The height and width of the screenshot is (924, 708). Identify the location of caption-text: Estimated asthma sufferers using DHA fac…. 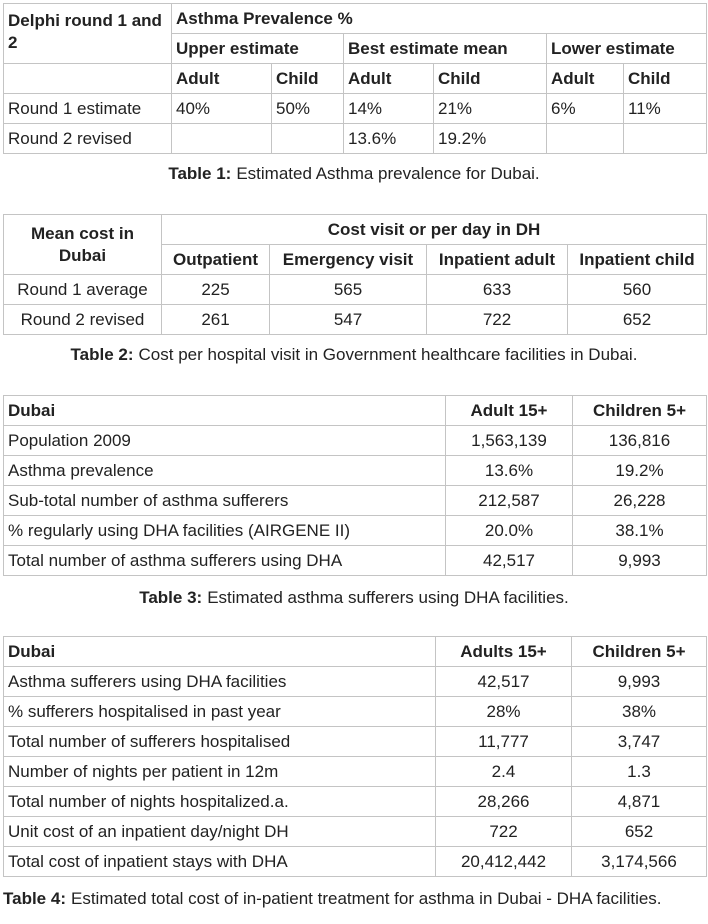
(388, 597).